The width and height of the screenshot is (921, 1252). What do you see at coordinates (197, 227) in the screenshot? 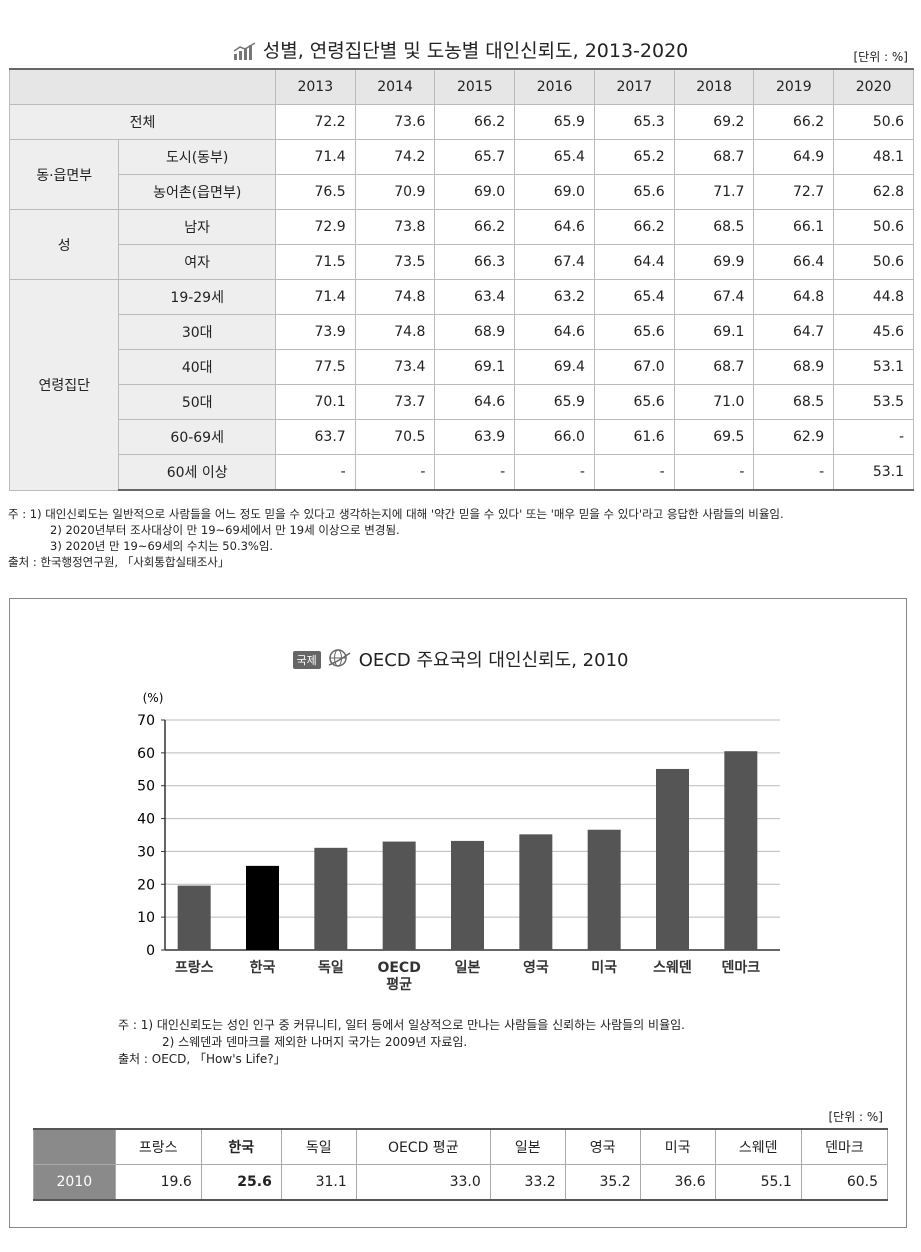
I see `sub-label: 남자` at bounding box center [197, 227].